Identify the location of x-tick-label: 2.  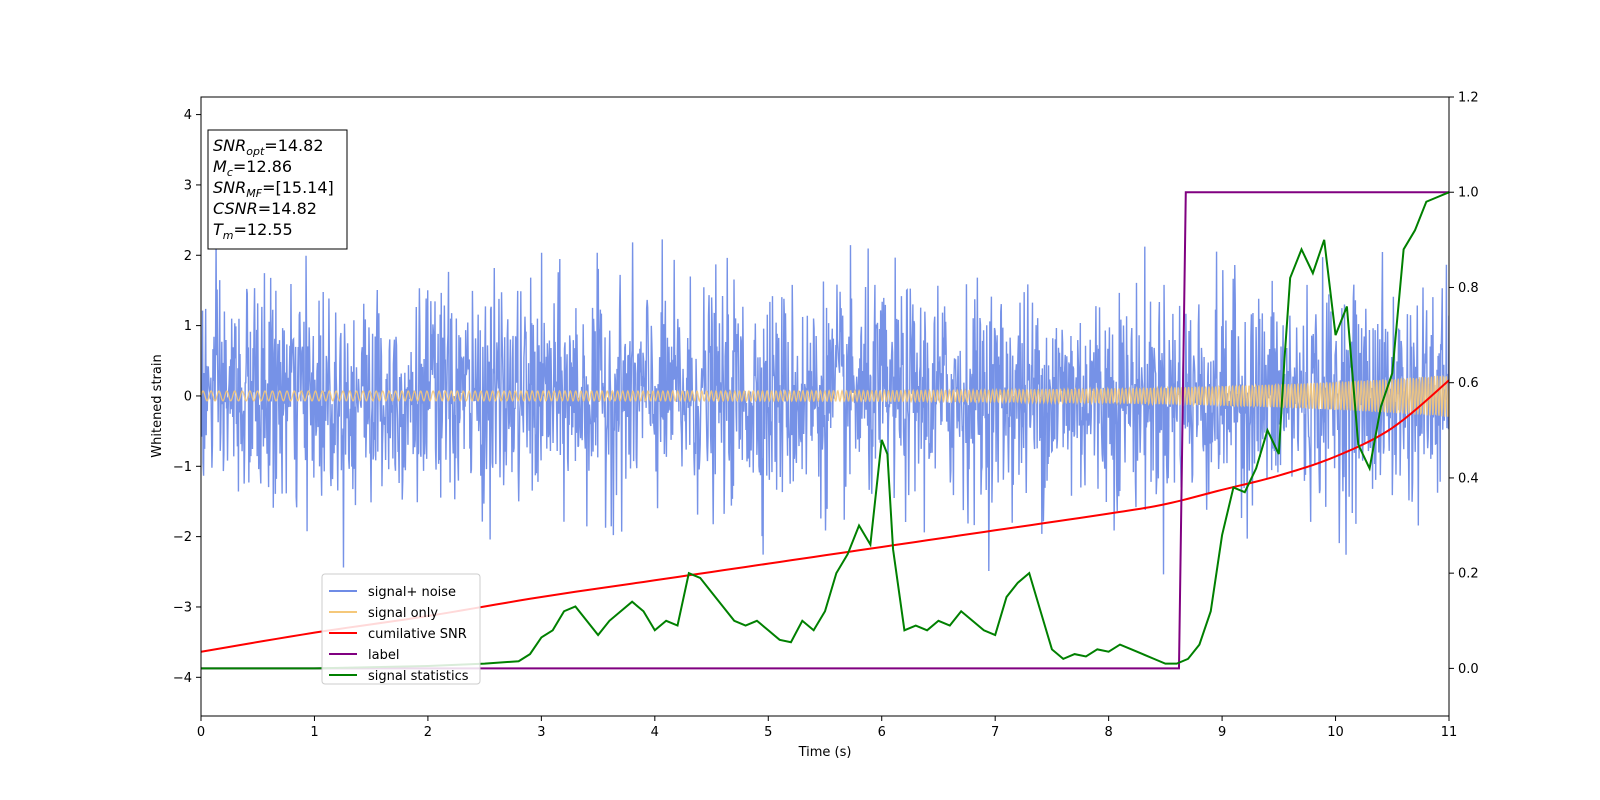
(428, 732).